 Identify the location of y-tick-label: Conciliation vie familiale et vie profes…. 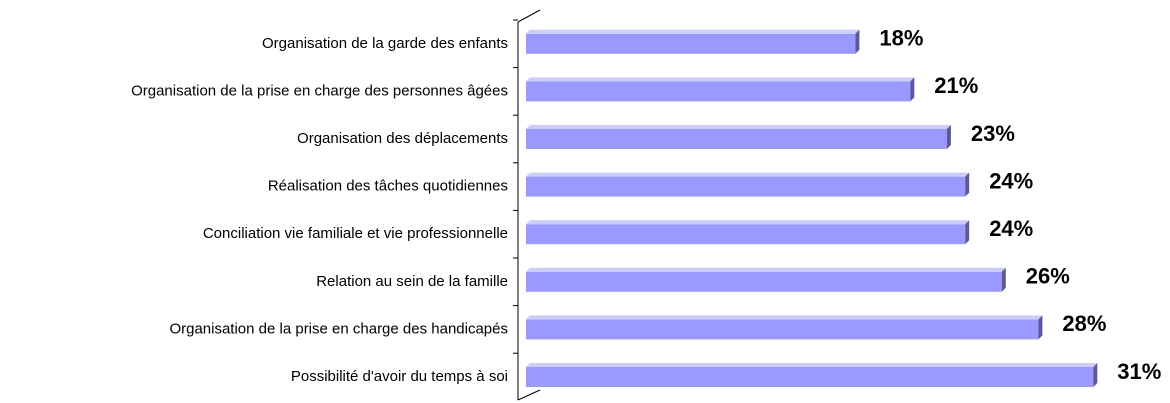
(355, 233).